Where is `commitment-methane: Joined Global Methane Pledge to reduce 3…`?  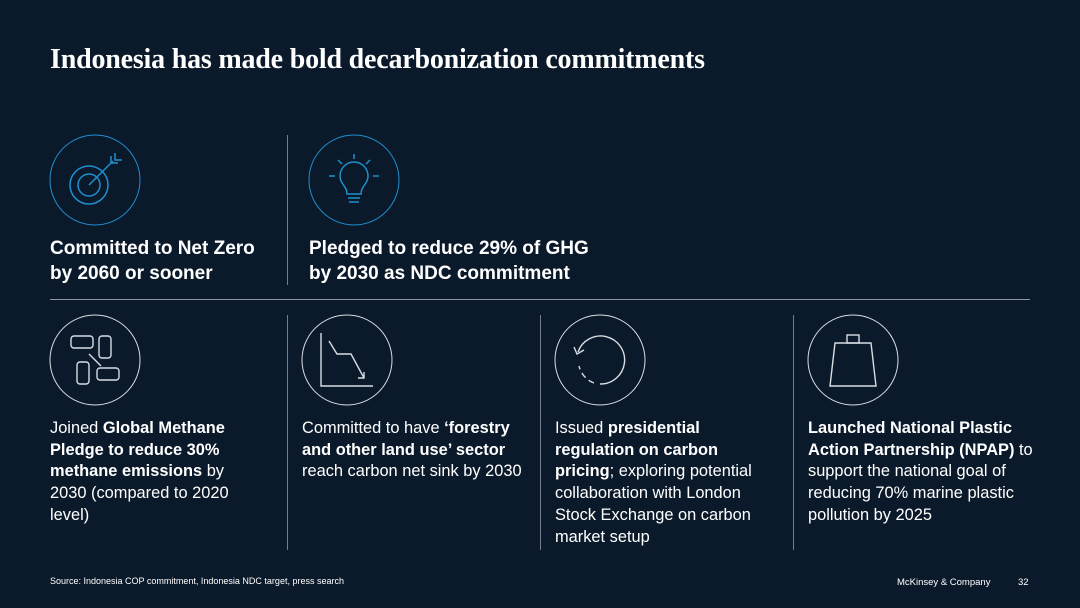 commitment-methane: Joined Global Methane Pledge to reduce 3… is located at coordinates (139, 471).